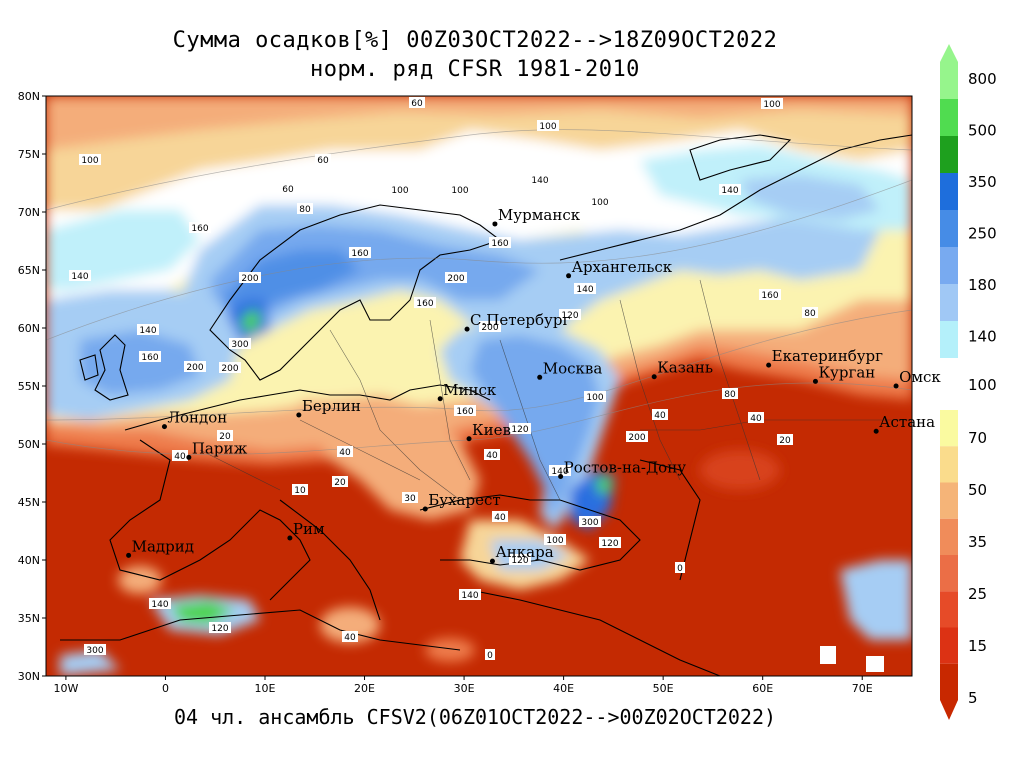 The height and width of the screenshot is (768, 1024). Describe the element at coordinates (846, 372) in the screenshot. I see `city-label: Курган` at that location.